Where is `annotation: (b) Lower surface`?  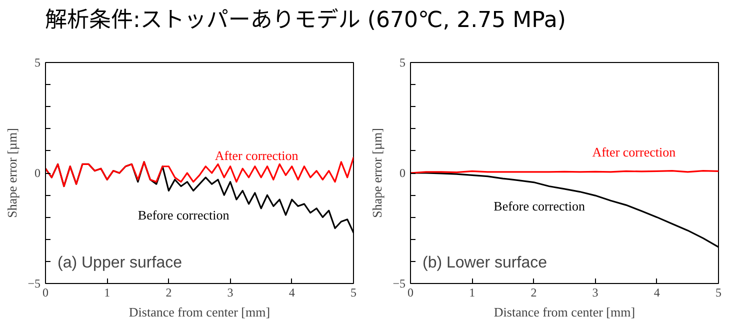 annotation: (b) Lower surface is located at coordinates (485, 263).